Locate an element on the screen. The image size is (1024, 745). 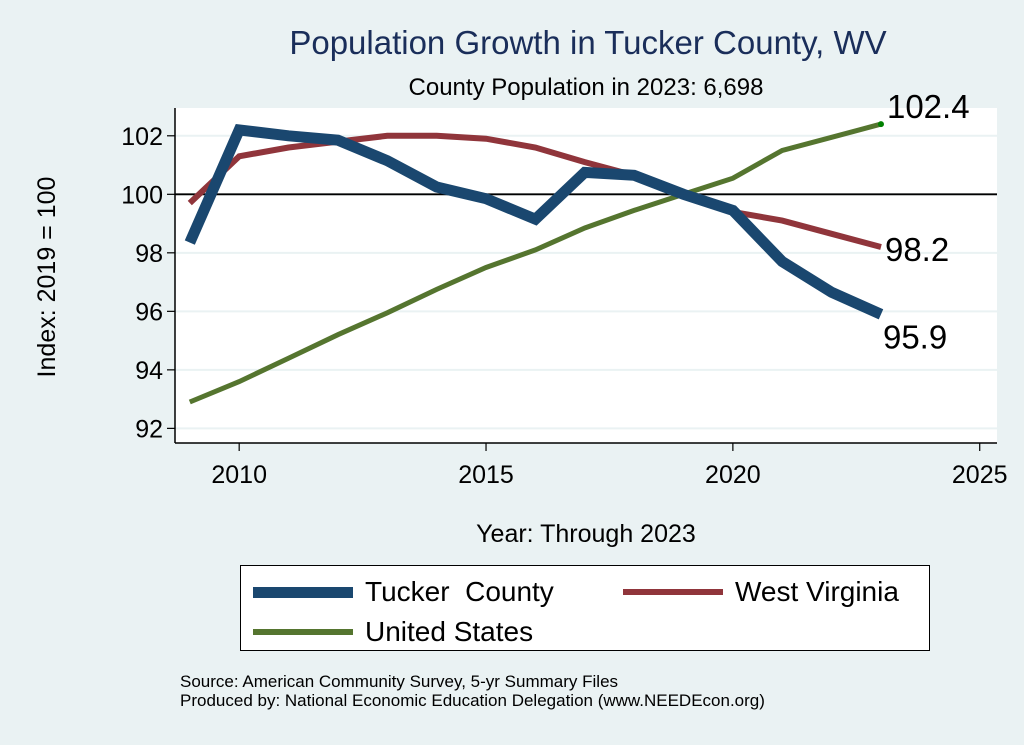
y-tick-label: 102 is located at coordinates (142, 137).